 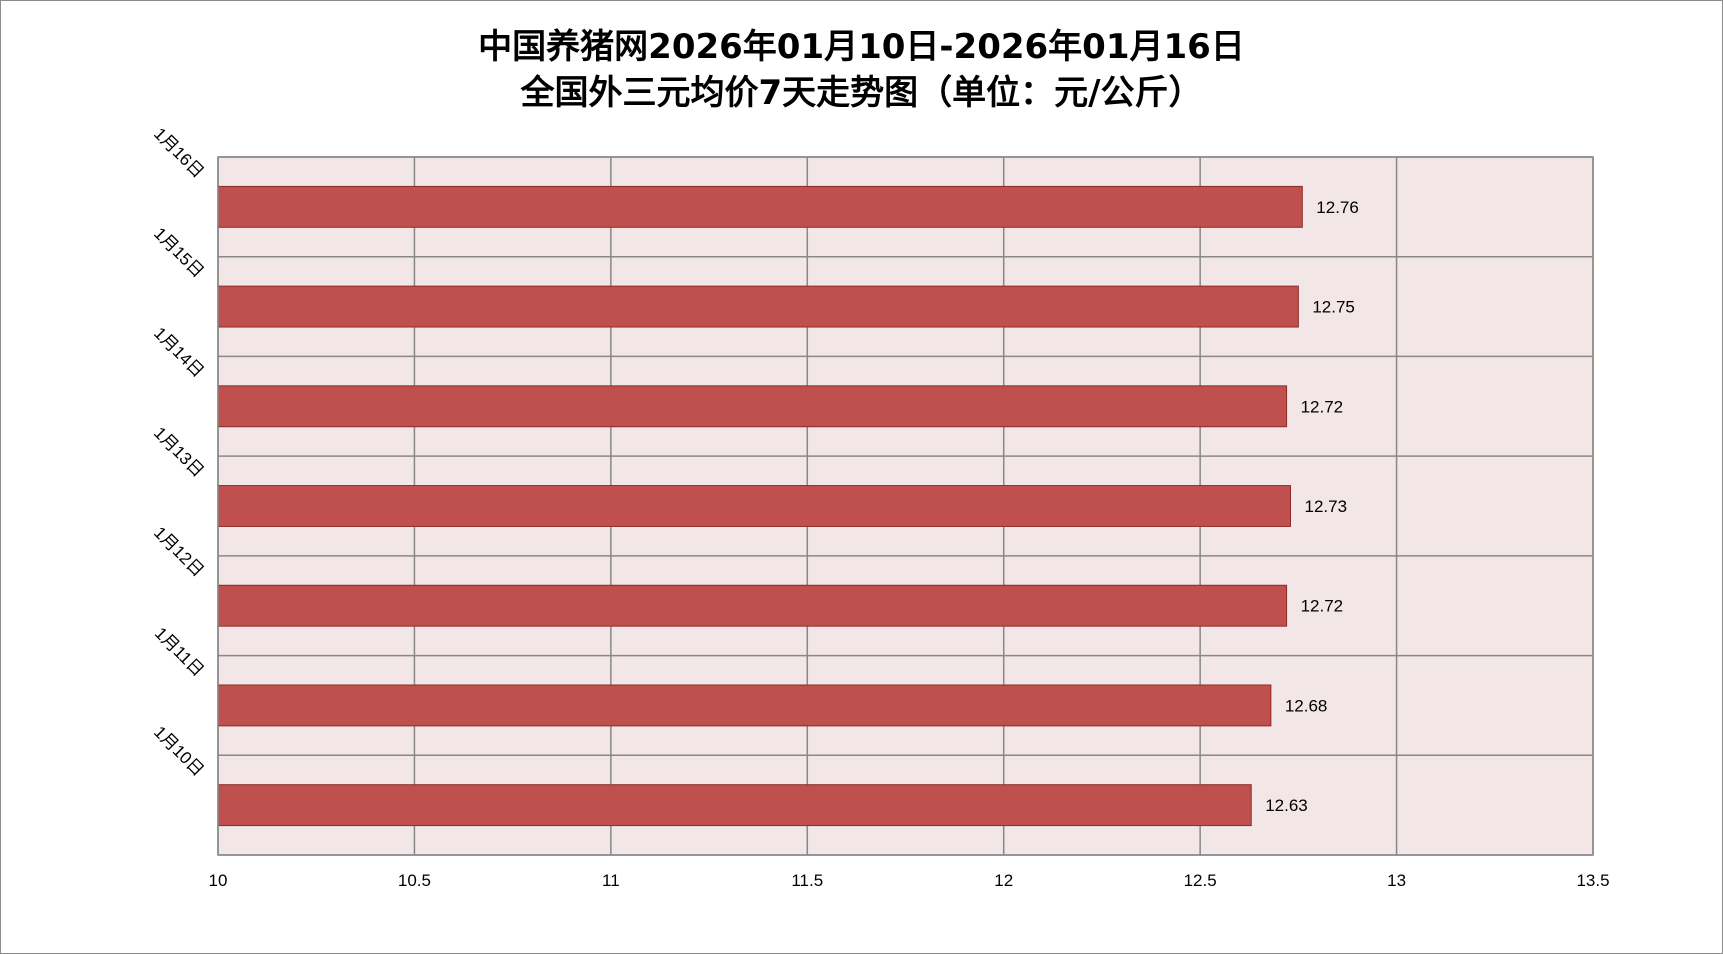 I want to click on x-tick-label: 10.5, so click(x=414, y=880).